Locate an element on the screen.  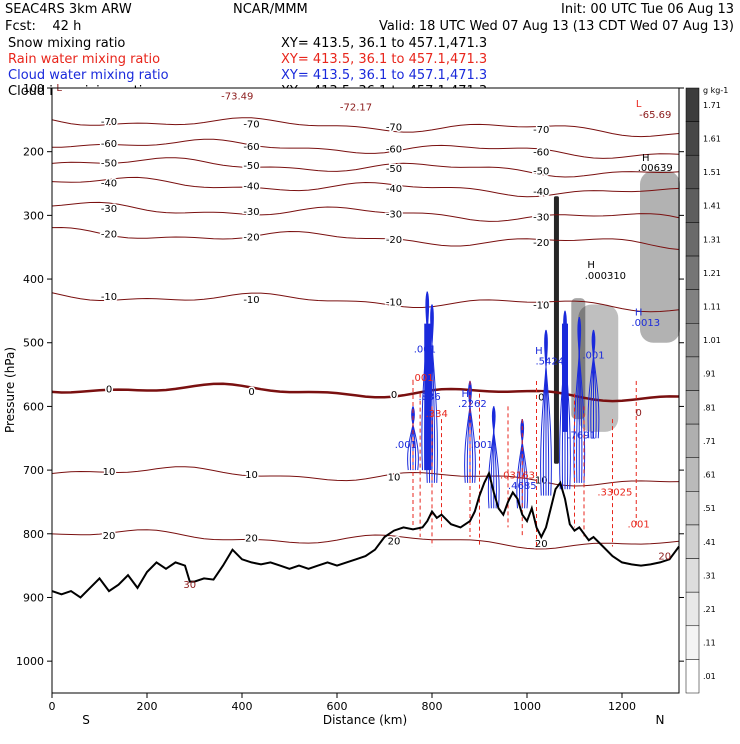
contour-annotation: .7691 is located at coordinates (581, 435).